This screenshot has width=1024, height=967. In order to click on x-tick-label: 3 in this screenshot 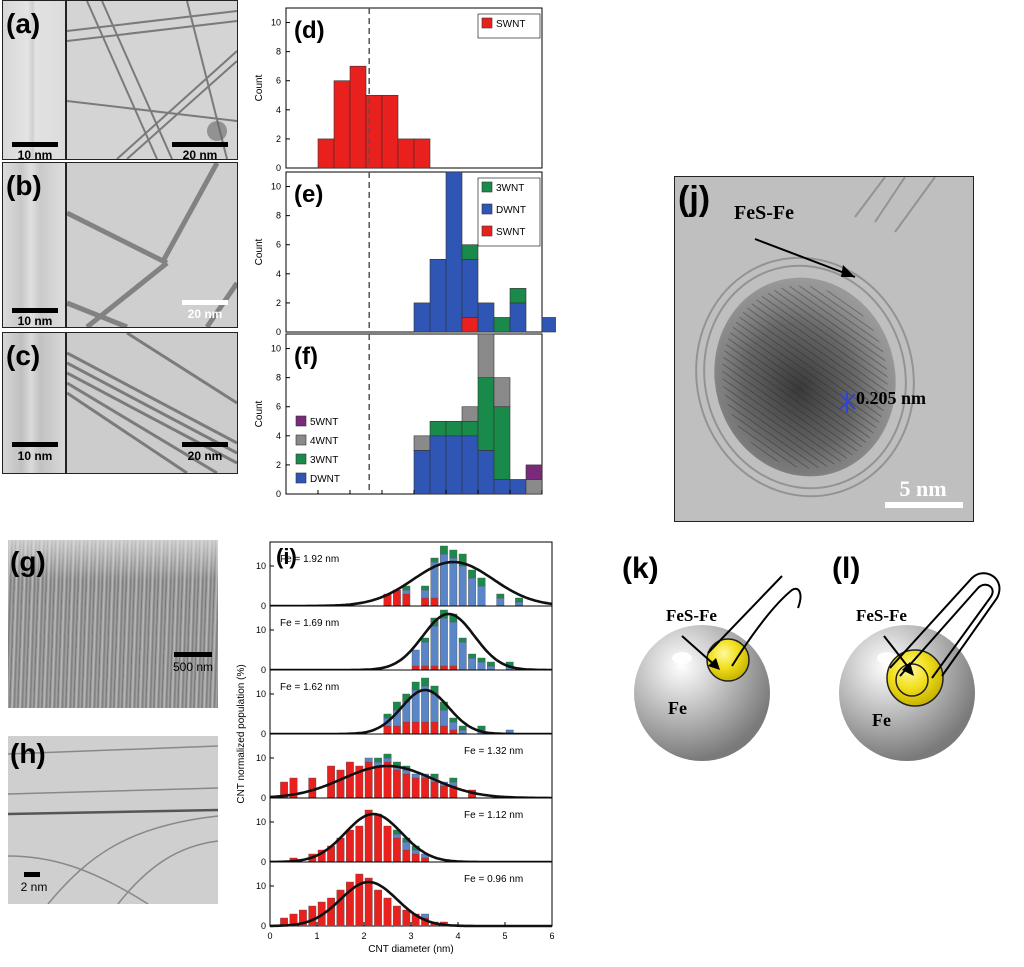, I will do `click(410, 936)`.